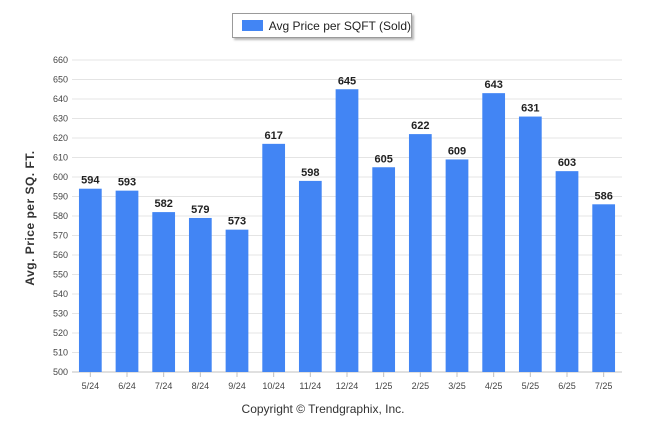  Describe the element at coordinates (310, 173) in the screenshot. I see `data-label: 598` at that location.